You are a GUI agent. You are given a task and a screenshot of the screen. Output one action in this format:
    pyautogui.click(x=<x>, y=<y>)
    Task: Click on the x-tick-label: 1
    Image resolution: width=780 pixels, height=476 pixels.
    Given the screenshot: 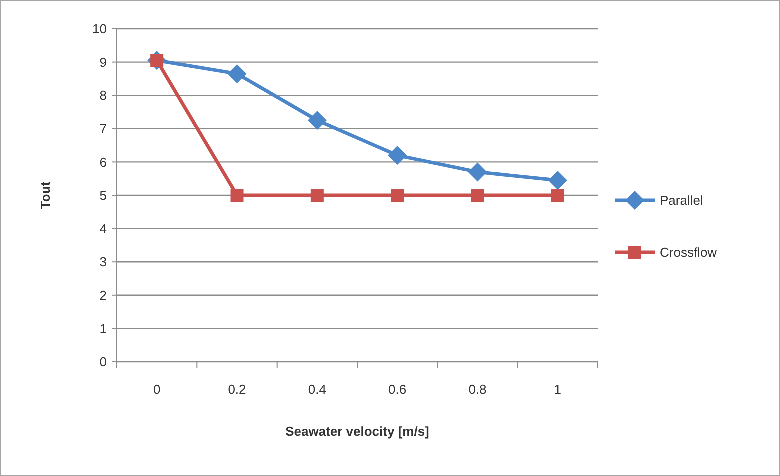 What is the action you would take?
    pyautogui.click(x=558, y=389)
    